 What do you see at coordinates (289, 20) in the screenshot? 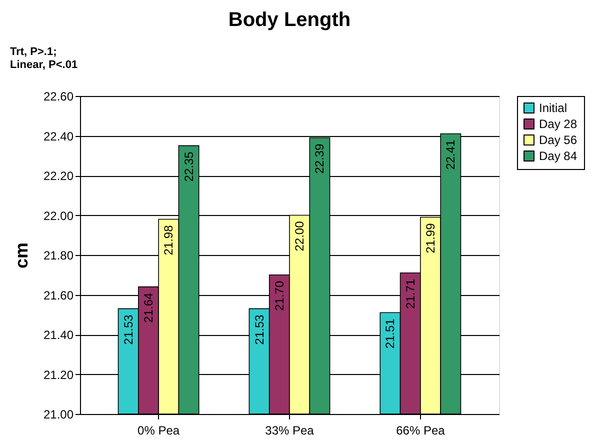
I see `chart-title: Body Length` at bounding box center [289, 20].